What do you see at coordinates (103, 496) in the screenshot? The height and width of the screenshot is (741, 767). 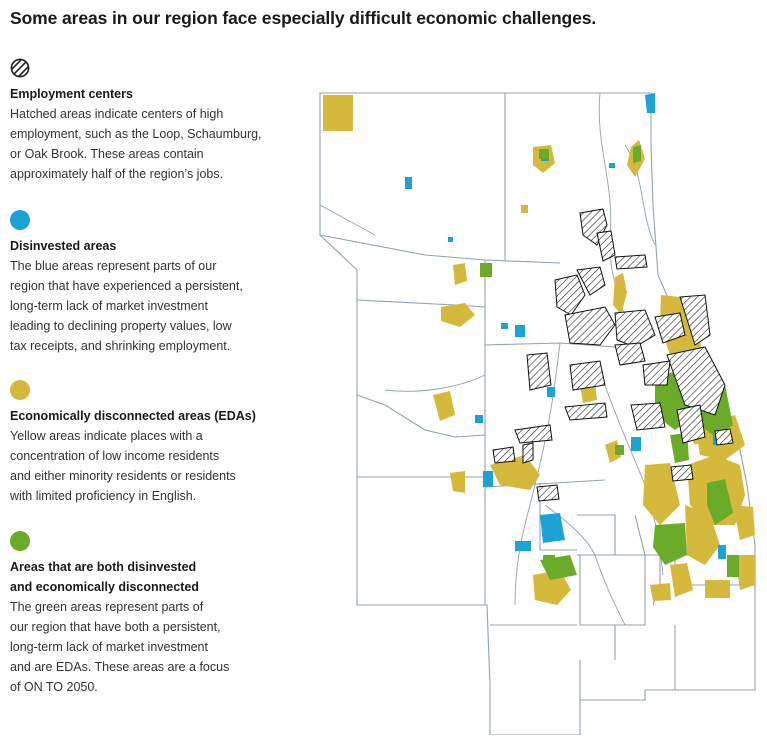 I see `legend-text-line: with limited proficiency in English.` at bounding box center [103, 496].